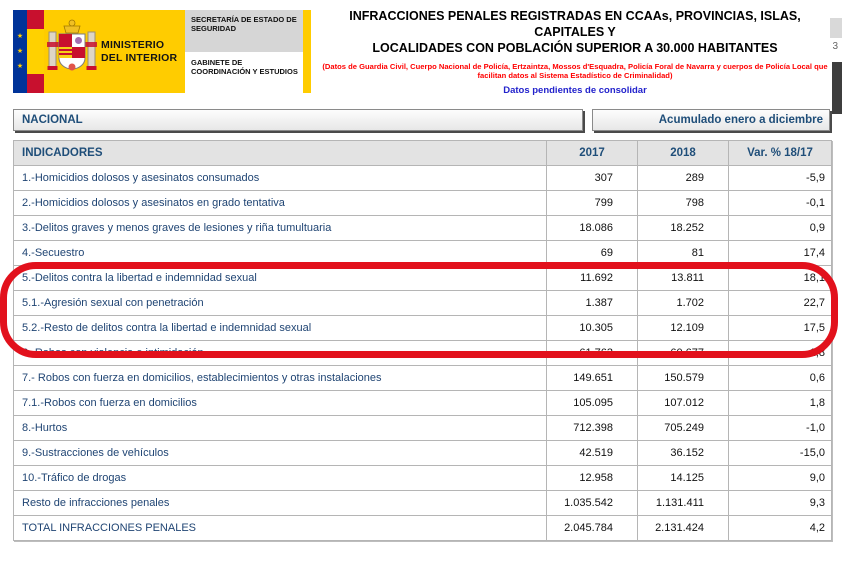  What do you see at coordinates (683, 278) in the screenshot?
I see `value-2018: 13.811` at bounding box center [683, 278].